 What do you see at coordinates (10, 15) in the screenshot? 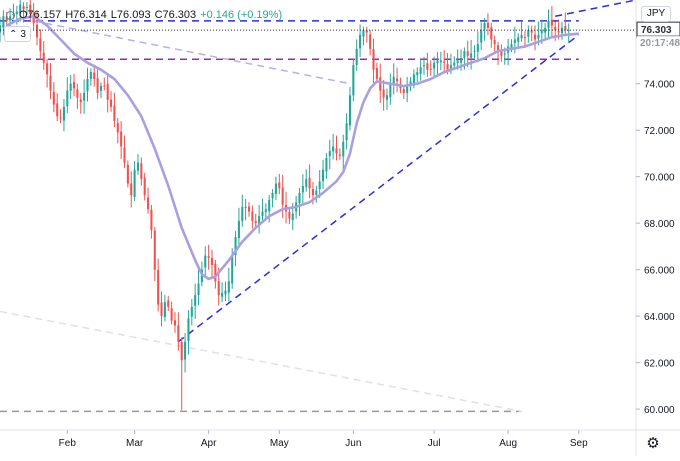
I see `legend-toggle-icon` at bounding box center [10, 15].